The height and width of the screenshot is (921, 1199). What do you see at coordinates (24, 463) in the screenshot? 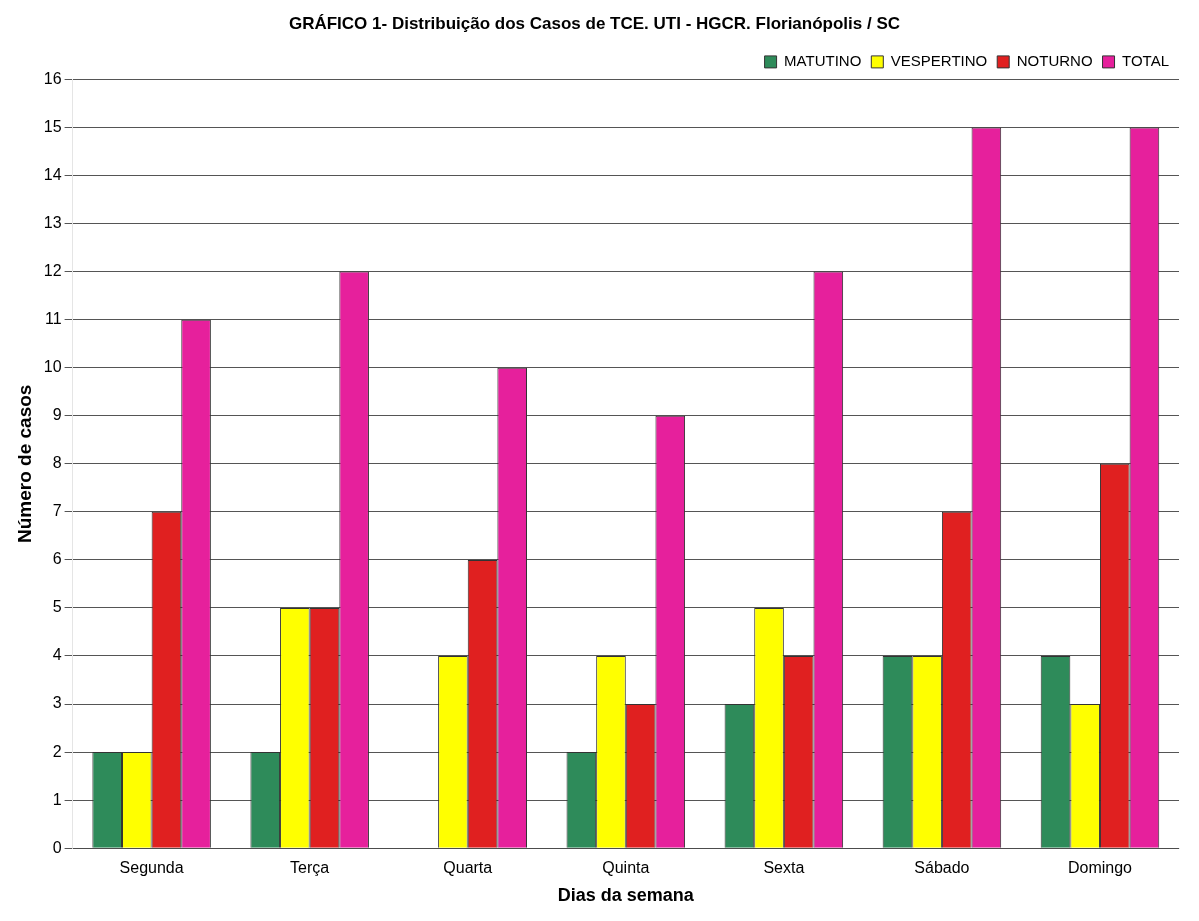
I see `y-axis-title: Número de casos` at bounding box center [24, 463].